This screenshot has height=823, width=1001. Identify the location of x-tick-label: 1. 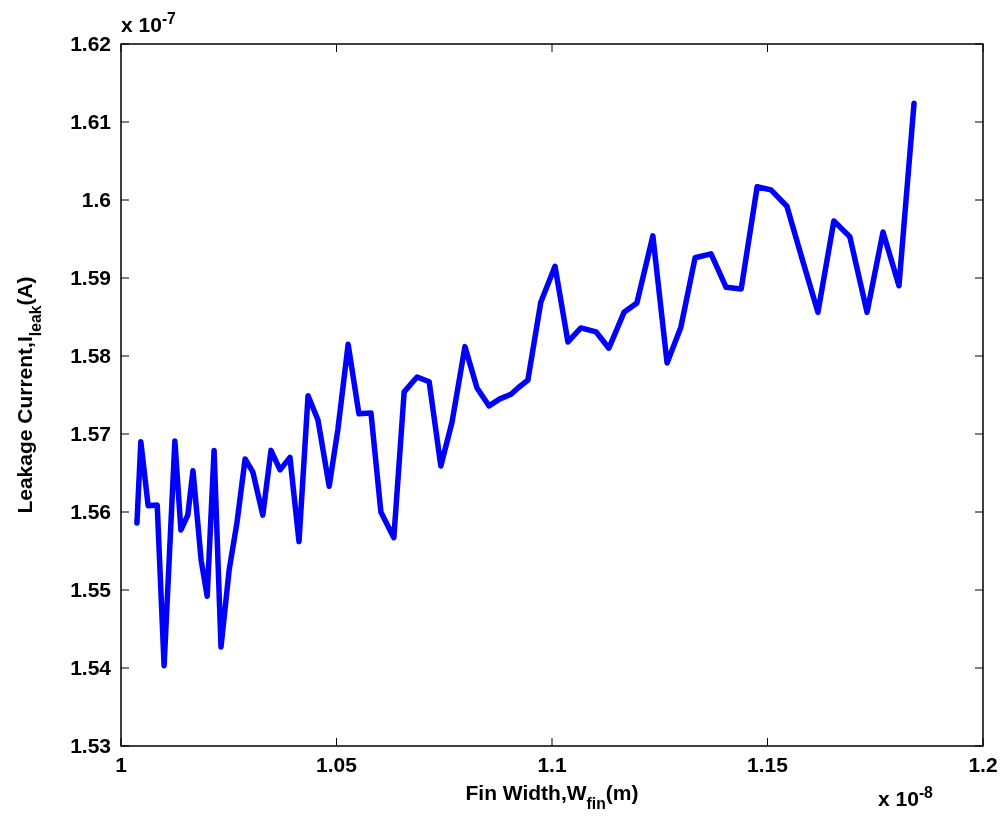
(121, 764).